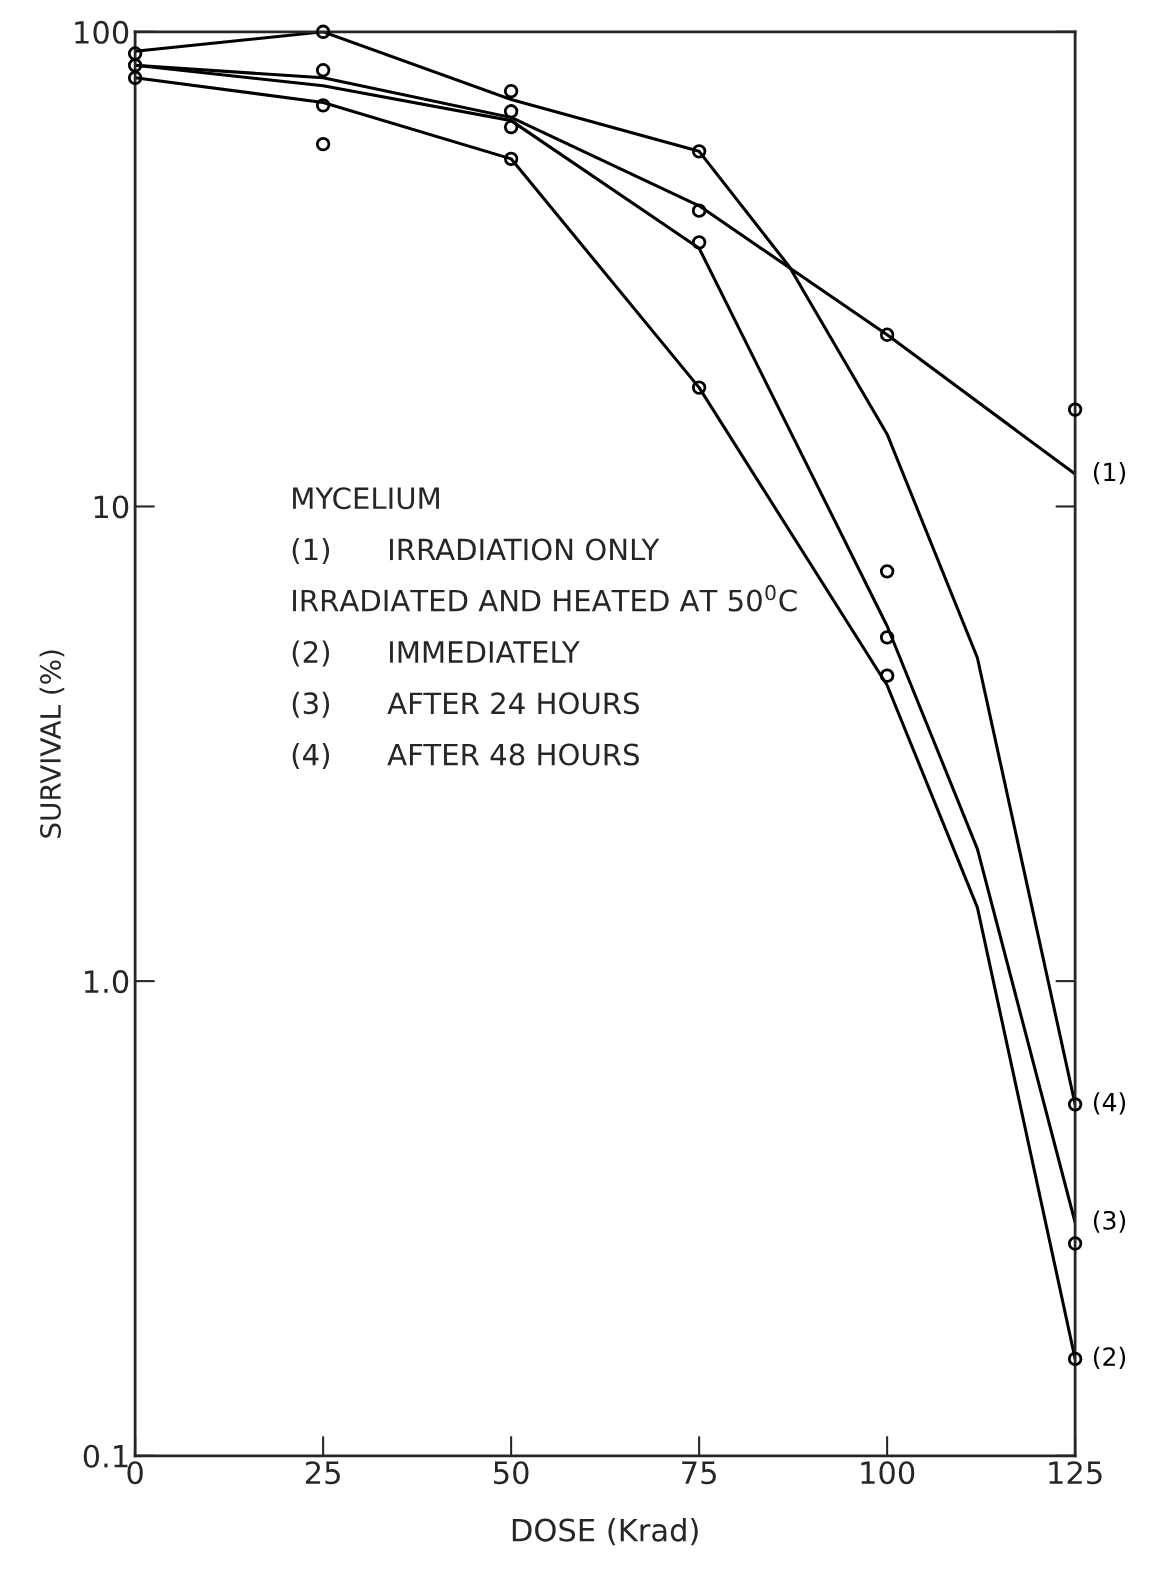 The width and height of the screenshot is (1175, 1591). What do you see at coordinates (1075, 1473) in the screenshot?
I see `x-tick-label: 125` at bounding box center [1075, 1473].